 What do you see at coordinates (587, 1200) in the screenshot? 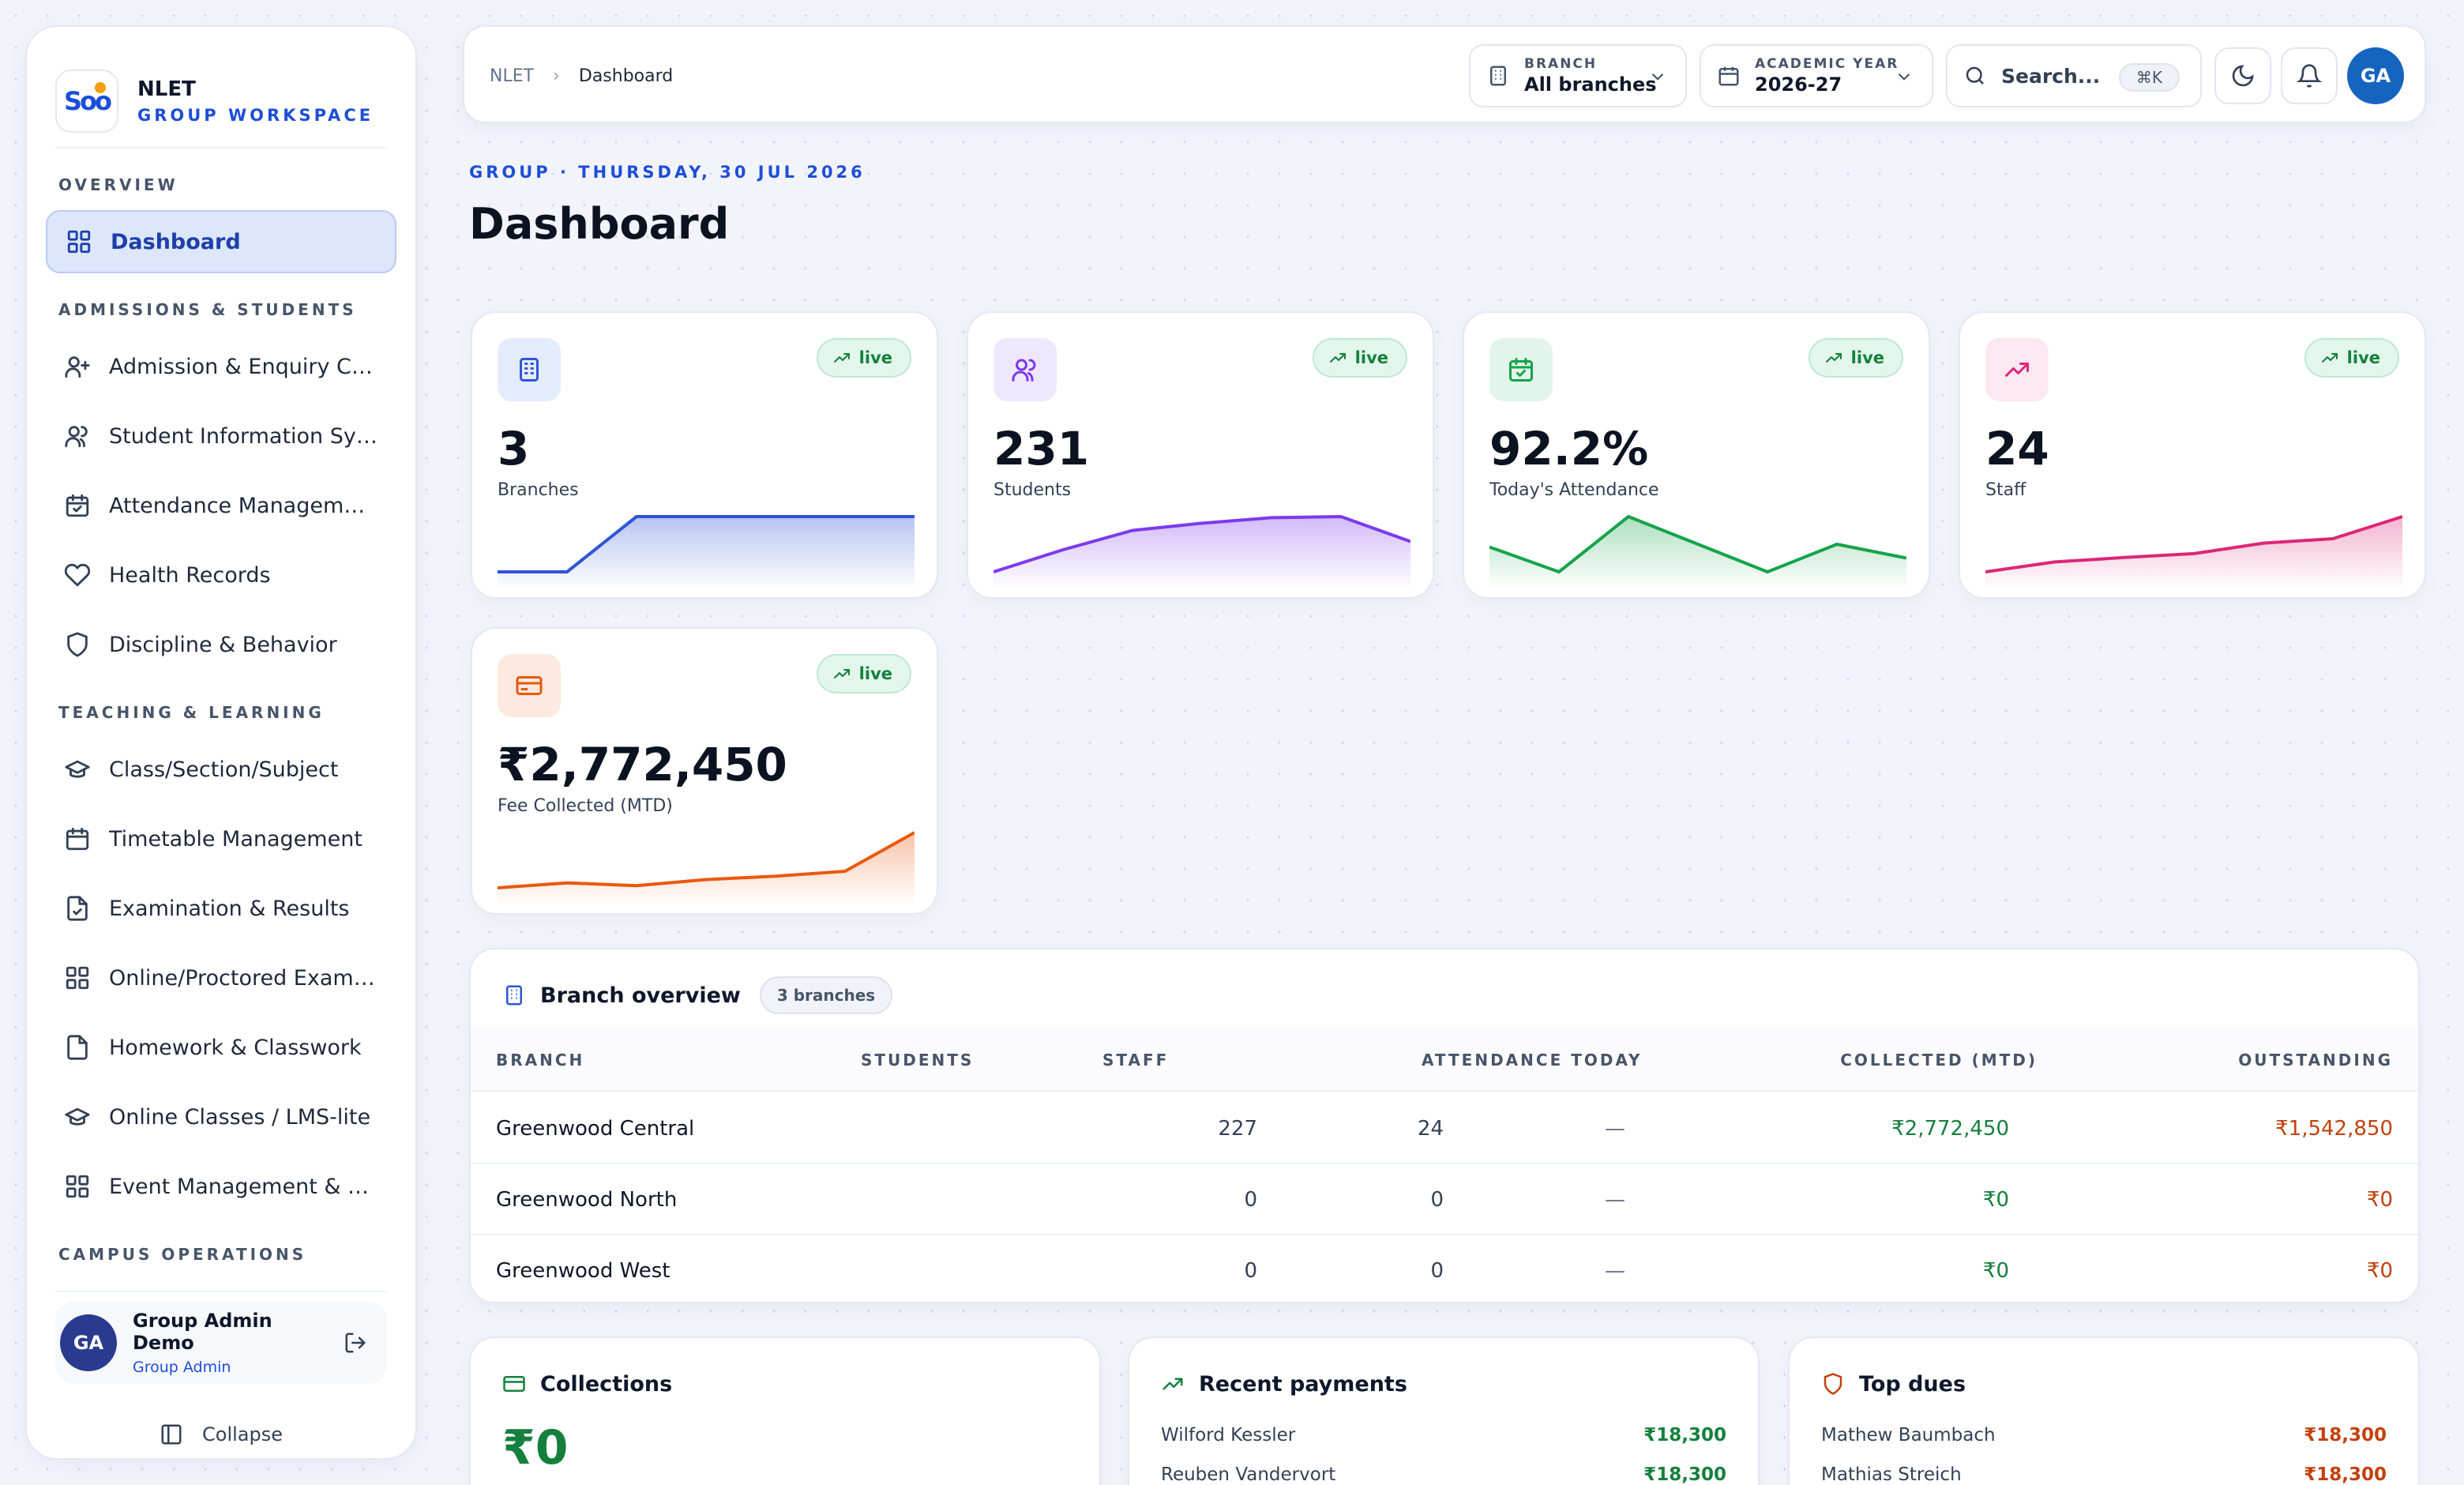
I see `cell-branch: Greenwood North` at bounding box center [587, 1200].